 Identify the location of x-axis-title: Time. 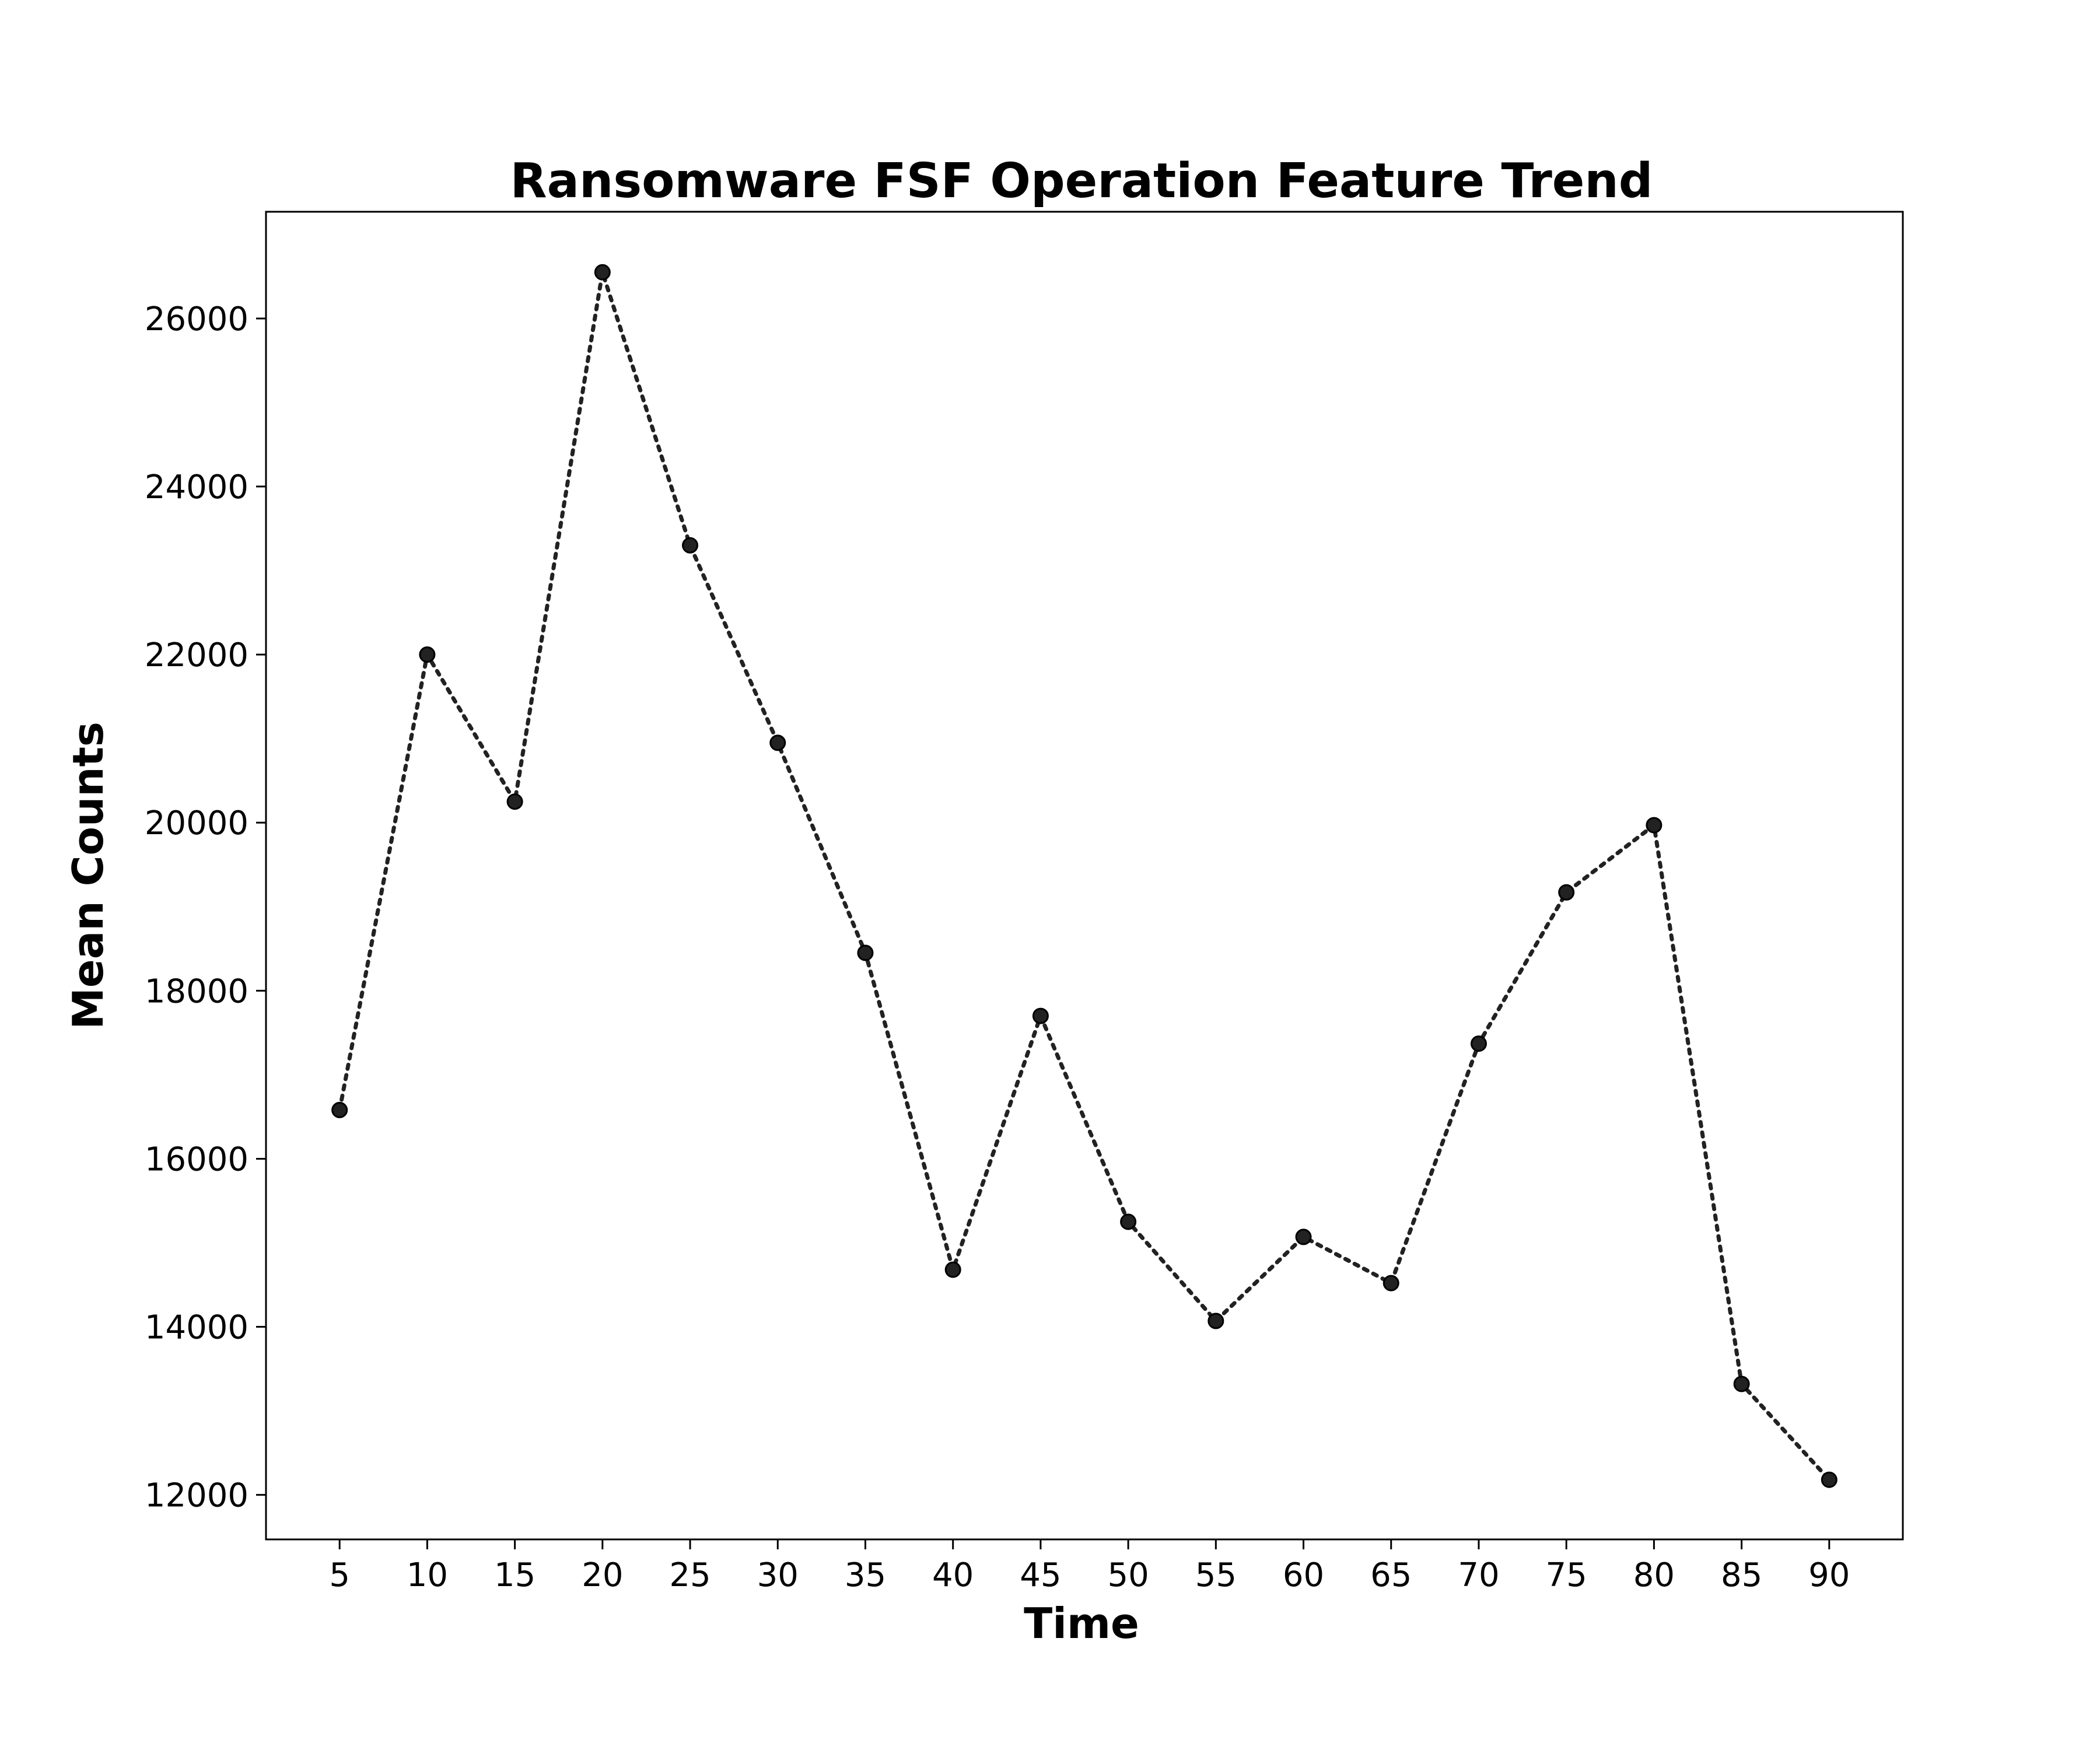
(1081, 1623).